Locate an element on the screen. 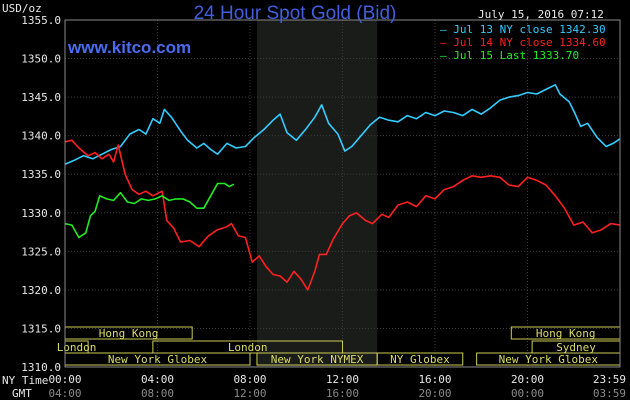 The height and width of the screenshot is (400, 630). chart-title: 24 Hour Spot Gold (Bid) is located at coordinates (295, 13).